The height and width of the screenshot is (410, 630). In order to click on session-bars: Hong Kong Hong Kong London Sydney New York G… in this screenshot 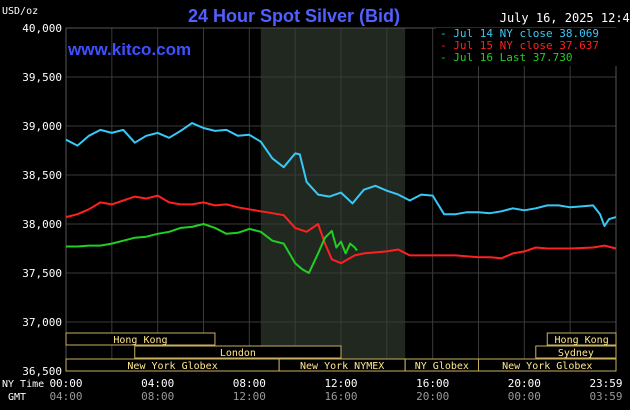, I will do `click(341, 352)`.